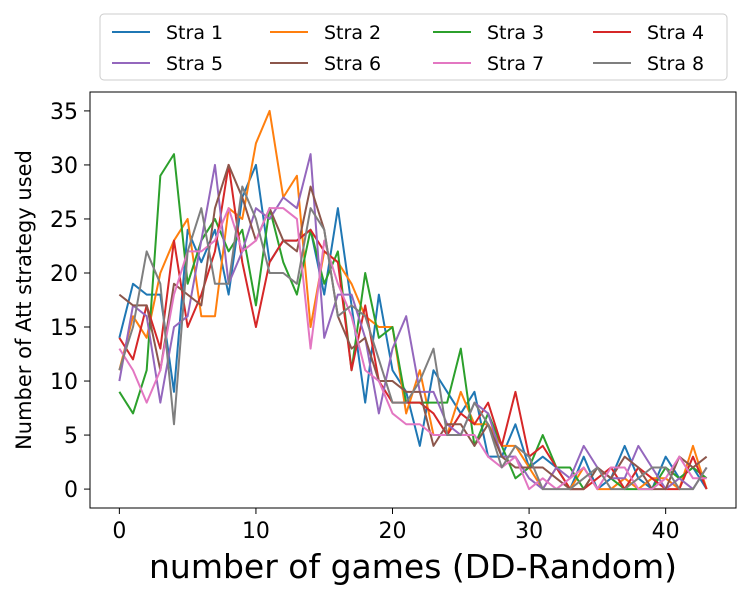 This screenshot has width=750, height=600. What do you see at coordinates (352, 64) in the screenshot?
I see `legend-entry-6: Stra 6` at bounding box center [352, 64].